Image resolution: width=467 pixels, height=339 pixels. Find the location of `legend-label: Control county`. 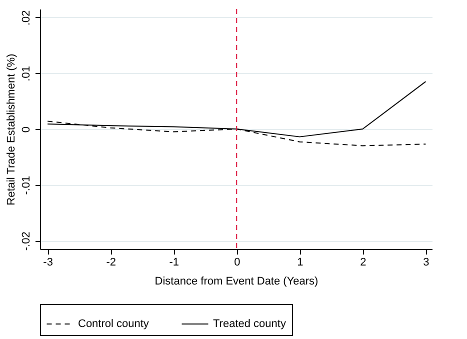

legend-label: Control county is located at coordinates (114, 324).